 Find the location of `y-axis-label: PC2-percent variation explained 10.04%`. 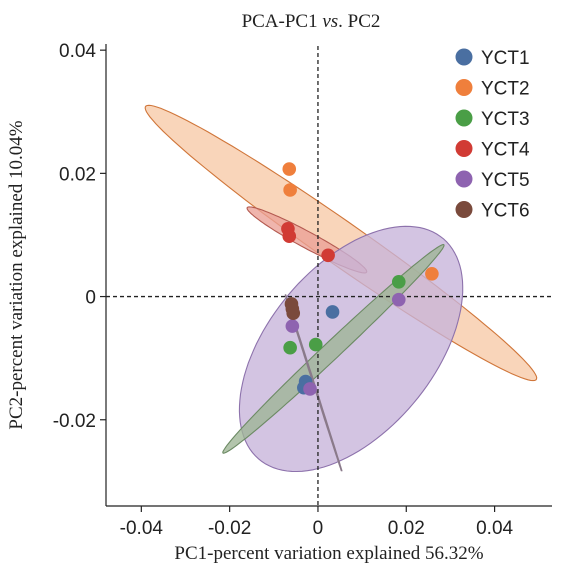

y-axis-label: PC2-percent variation explained 10.04% is located at coordinates (16, 274).